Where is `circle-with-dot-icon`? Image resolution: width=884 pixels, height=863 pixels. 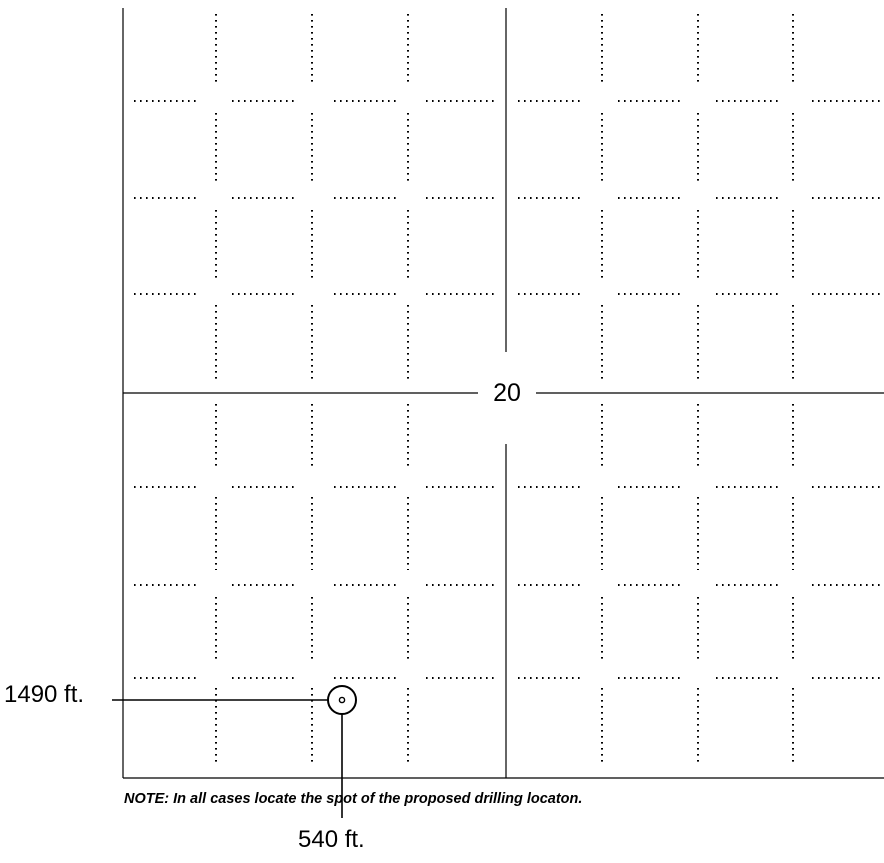
circle-with-dot-icon is located at coordinates (342, 700).